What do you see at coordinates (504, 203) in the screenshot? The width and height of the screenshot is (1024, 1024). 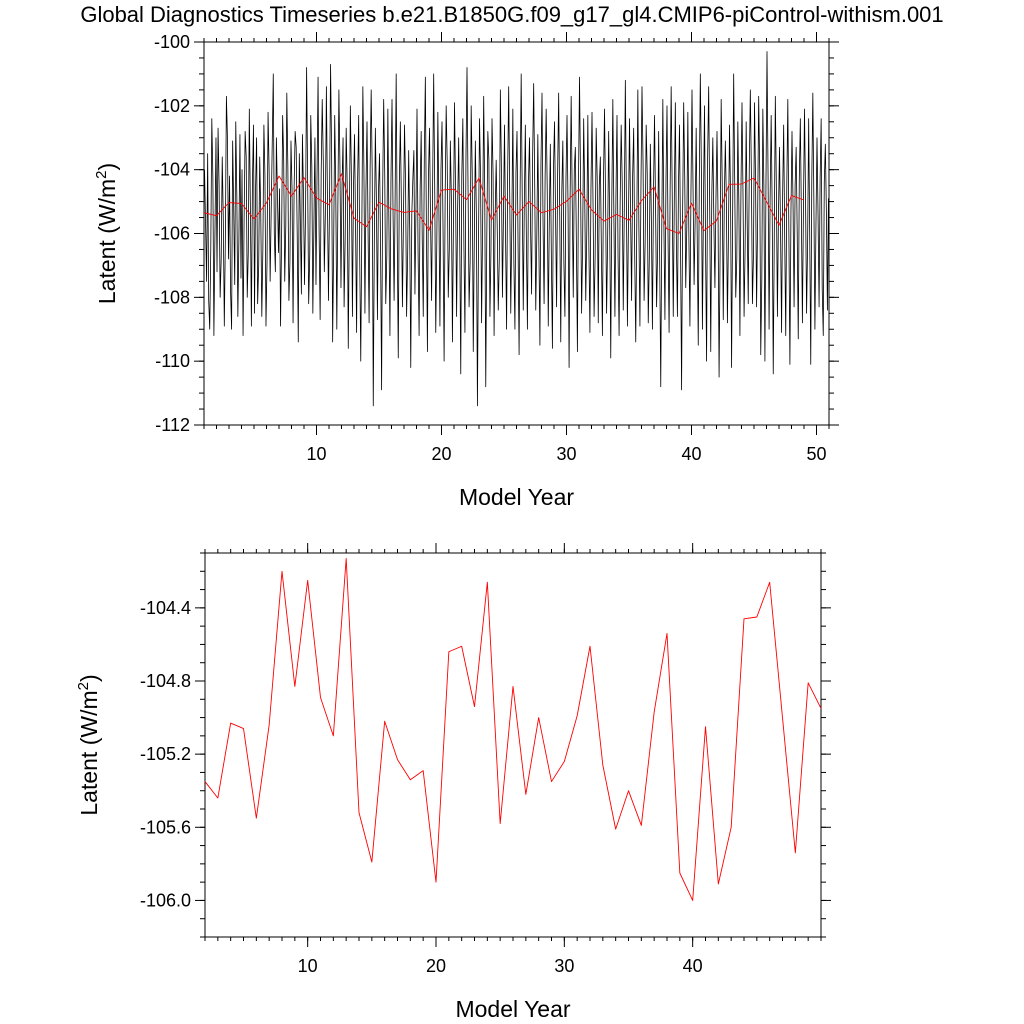 I see `annual-mean-line` at bounding box center [504, 203].